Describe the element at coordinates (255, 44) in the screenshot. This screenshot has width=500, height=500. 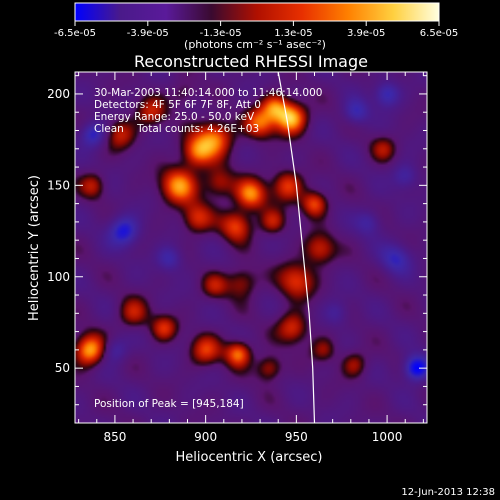
I see `colorbar-unit-label: (photons cm⁻² s⁻¹ asec⁻²)` at that location.